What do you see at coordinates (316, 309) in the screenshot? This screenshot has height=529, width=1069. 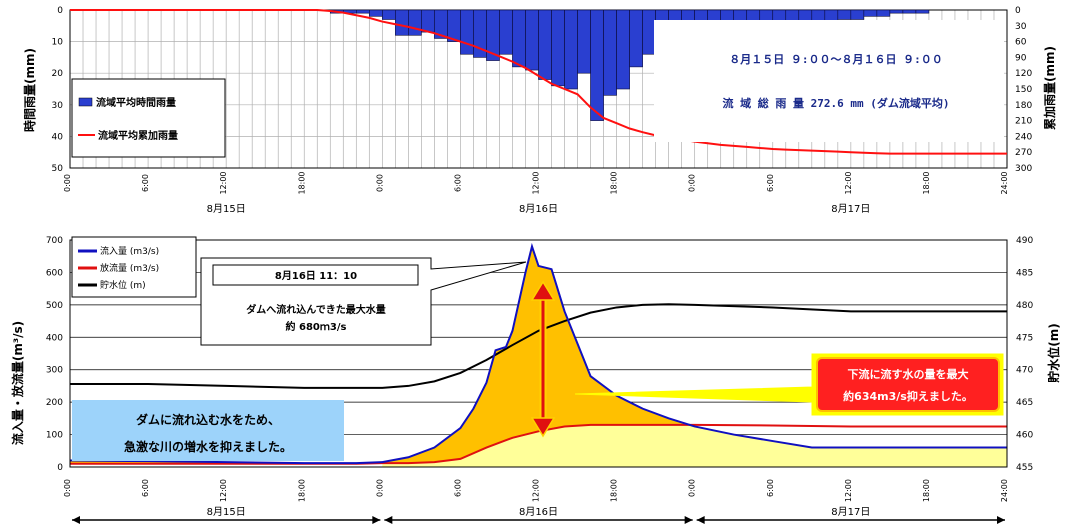 I see `peak-description: ダムへ流れ込んできた最大水量` at bounding box center [316, 309].